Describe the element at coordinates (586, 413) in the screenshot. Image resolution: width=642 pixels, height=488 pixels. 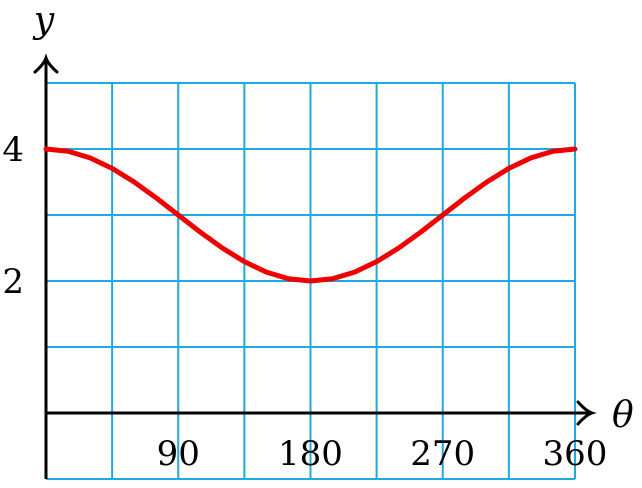
I see `x-axis-arrowhead` at that location.